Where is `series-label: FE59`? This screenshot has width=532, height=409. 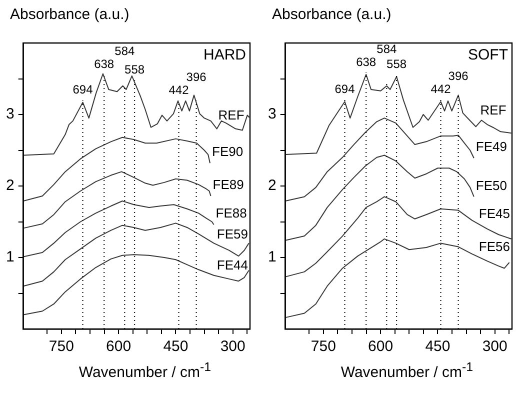 series-label: FE59 is located at coordinates (232, 234).